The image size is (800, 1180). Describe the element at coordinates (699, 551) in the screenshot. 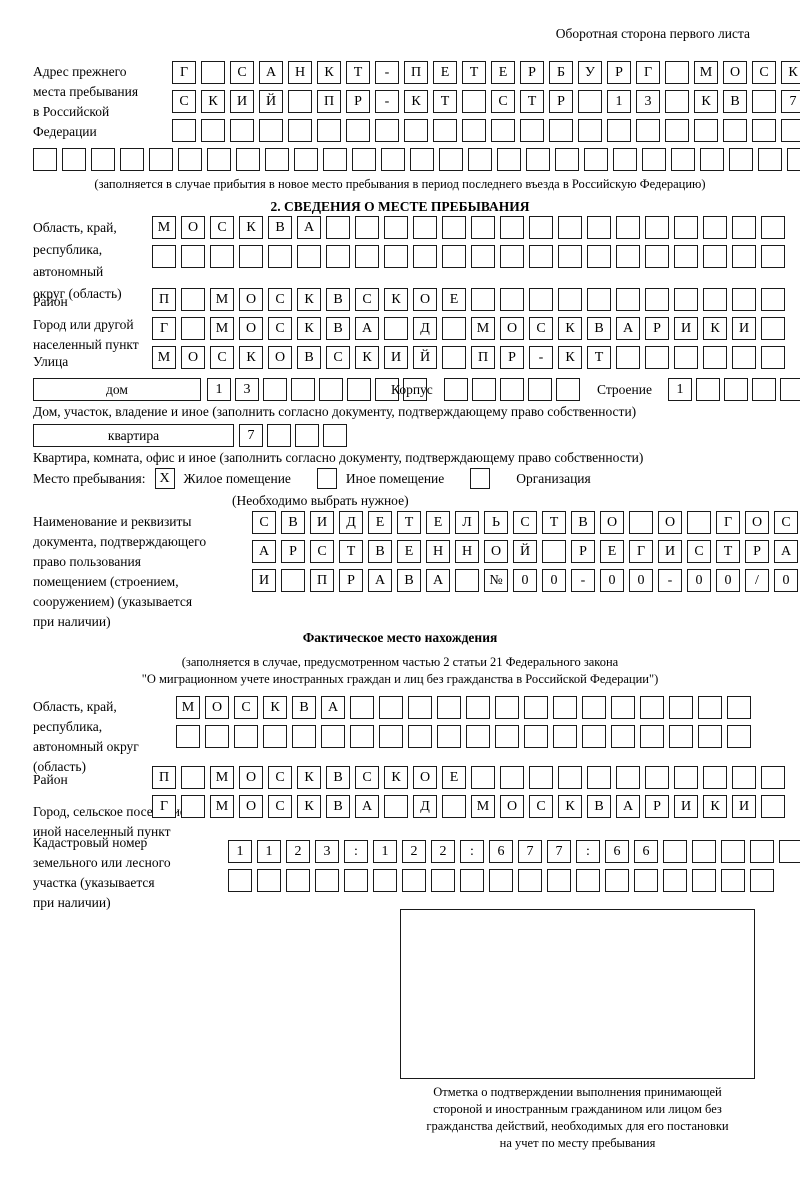

I see `document-r2-cell-16: С` at that location.